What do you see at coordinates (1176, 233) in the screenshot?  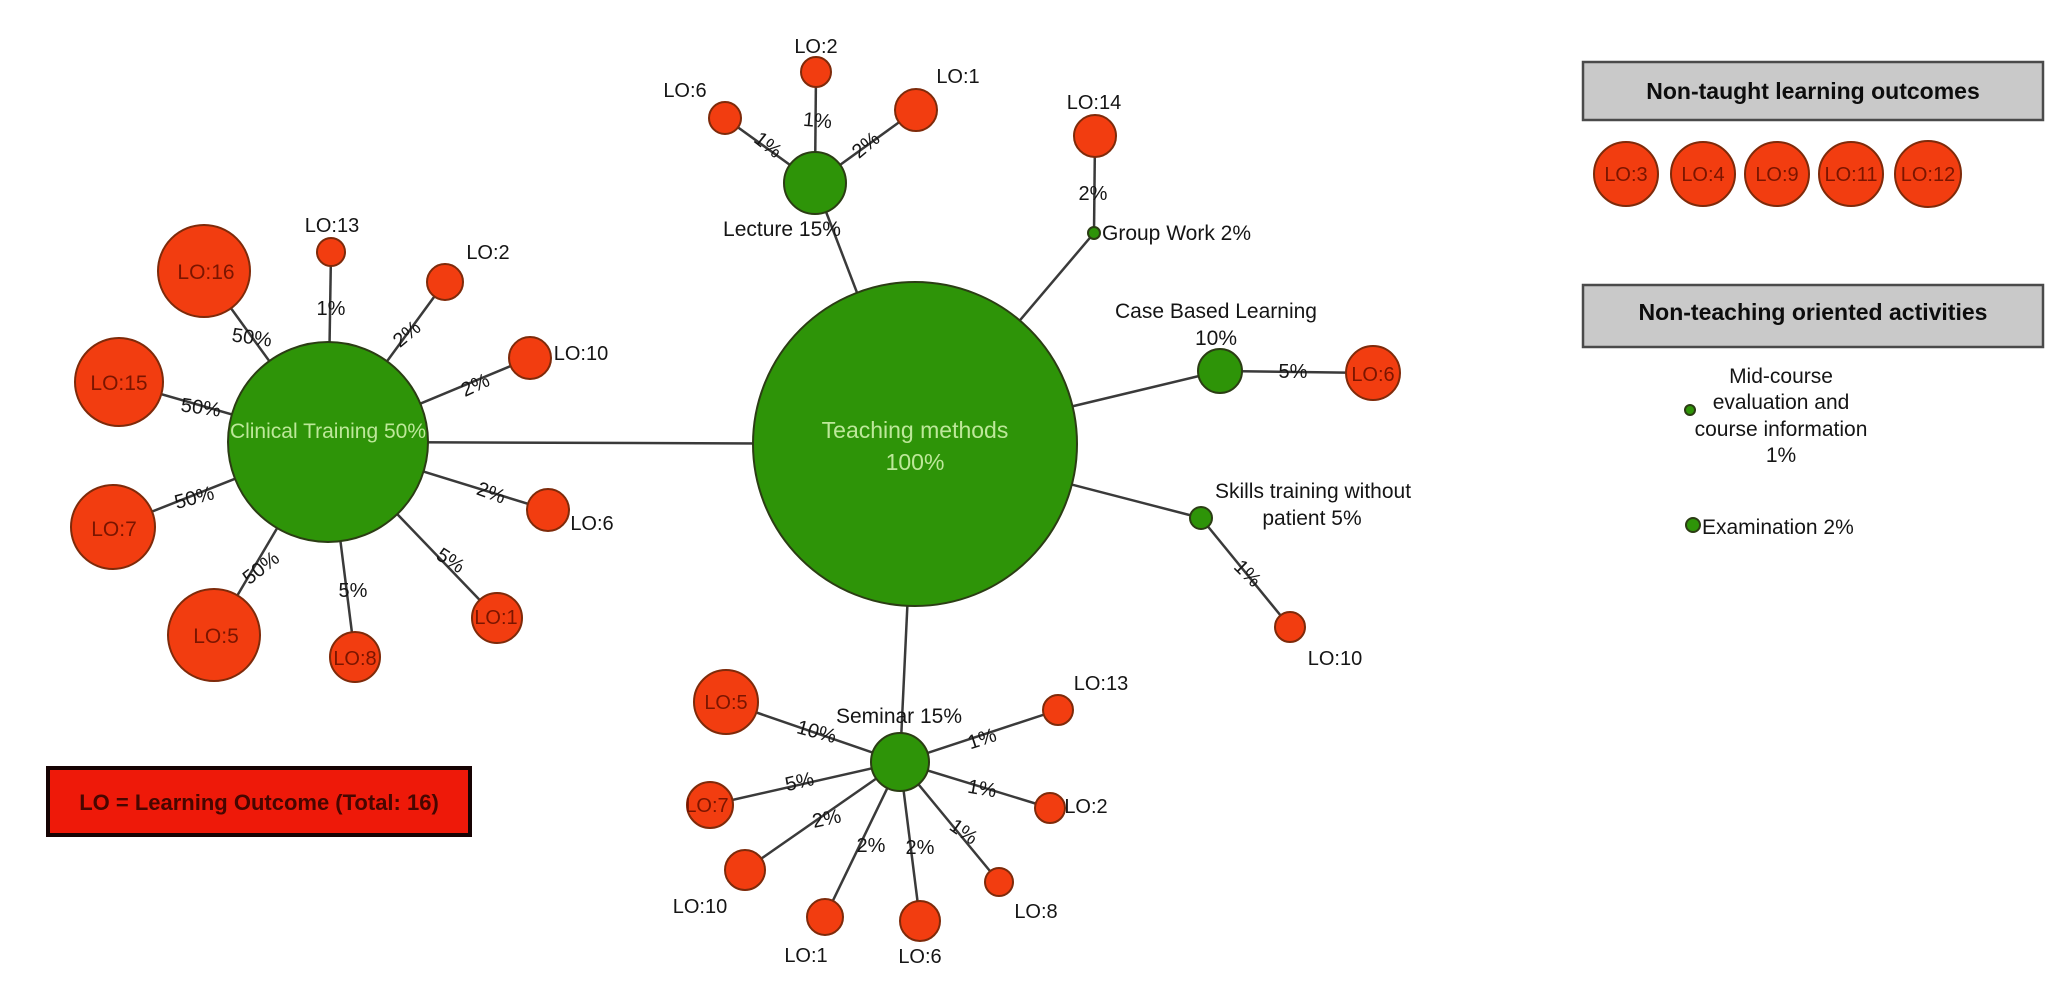 I see `group-work-label: Group Work 2%` at bounding box center [1176, 233].